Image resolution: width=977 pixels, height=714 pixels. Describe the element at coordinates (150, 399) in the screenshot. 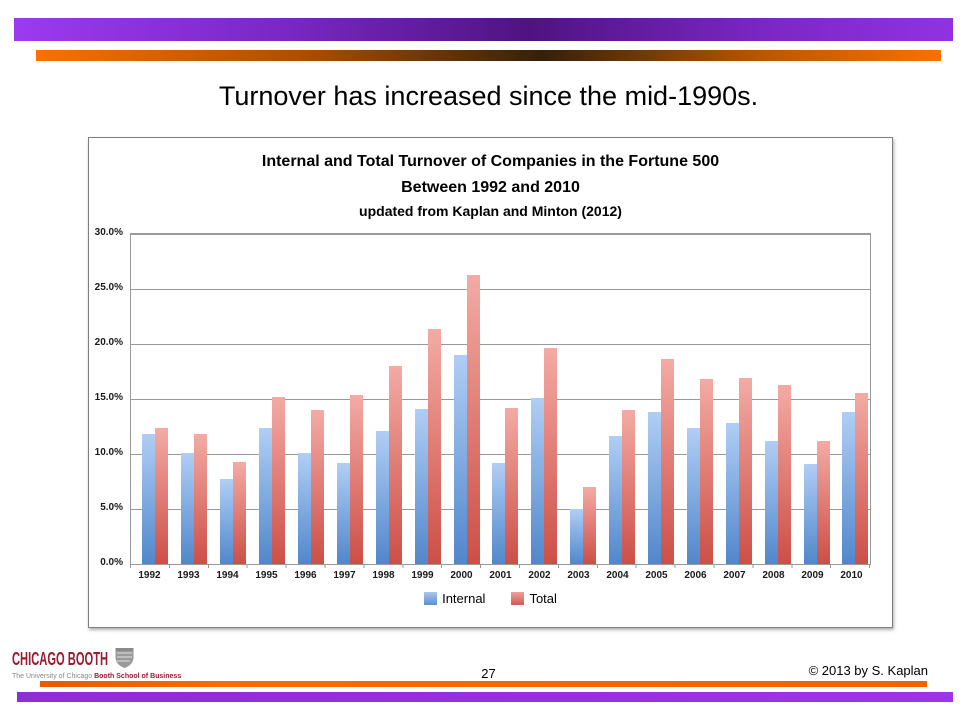

I see `bar-group-1992` at that location.